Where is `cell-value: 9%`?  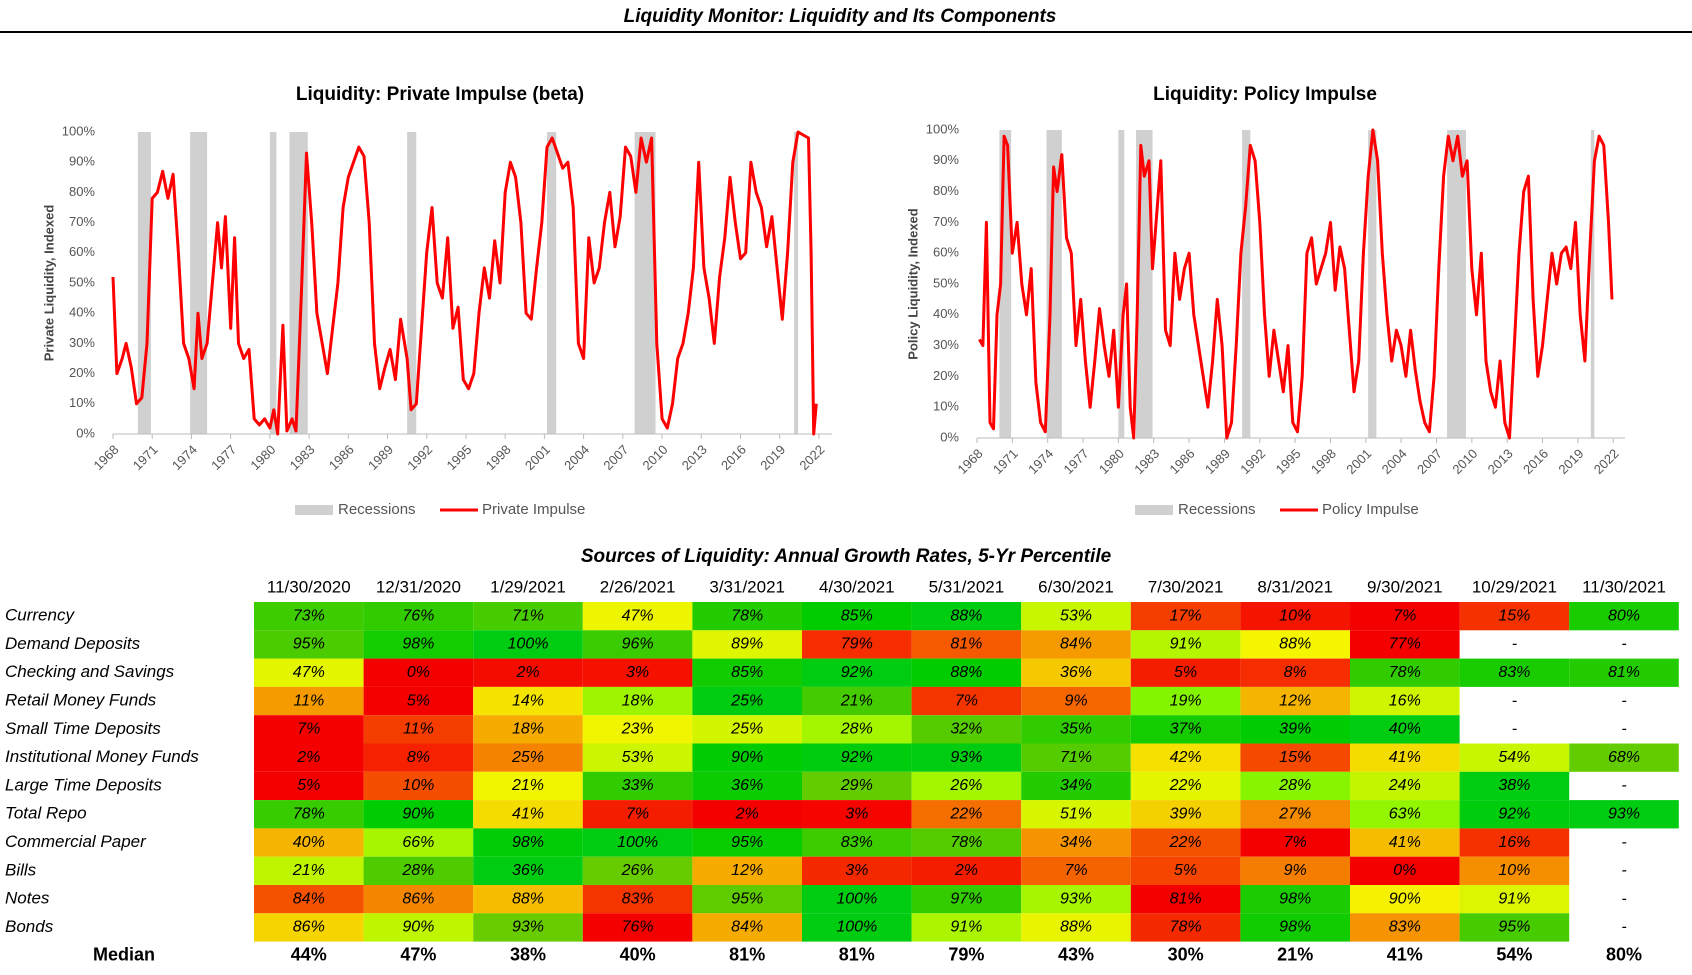 cell-value: 9% is located at coordinates (1295, 870).